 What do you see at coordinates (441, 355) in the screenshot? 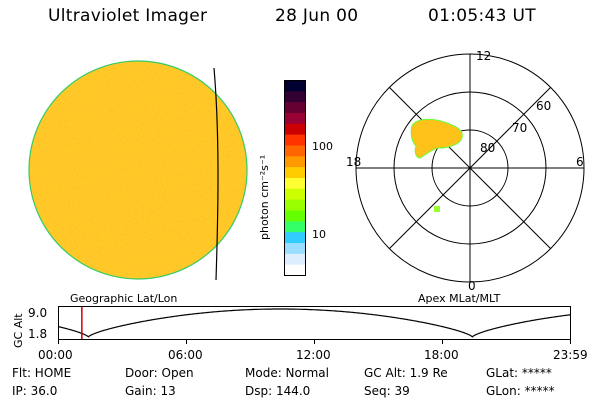
I see `timeline-xtick-1800: 18:00` at bounding box center [441, 355].